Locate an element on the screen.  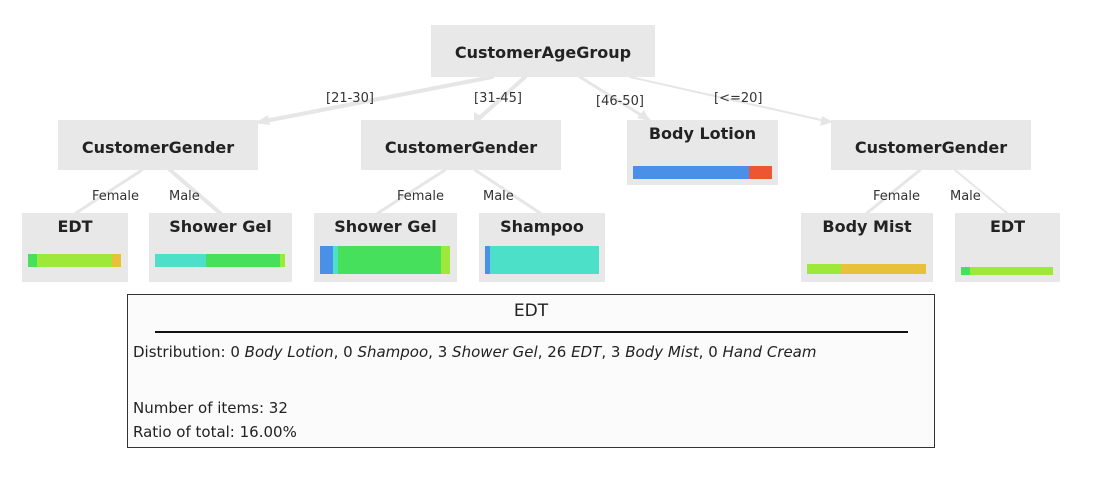
node-gender-le-20: CustomerGender is located at coordinates (931, 145).